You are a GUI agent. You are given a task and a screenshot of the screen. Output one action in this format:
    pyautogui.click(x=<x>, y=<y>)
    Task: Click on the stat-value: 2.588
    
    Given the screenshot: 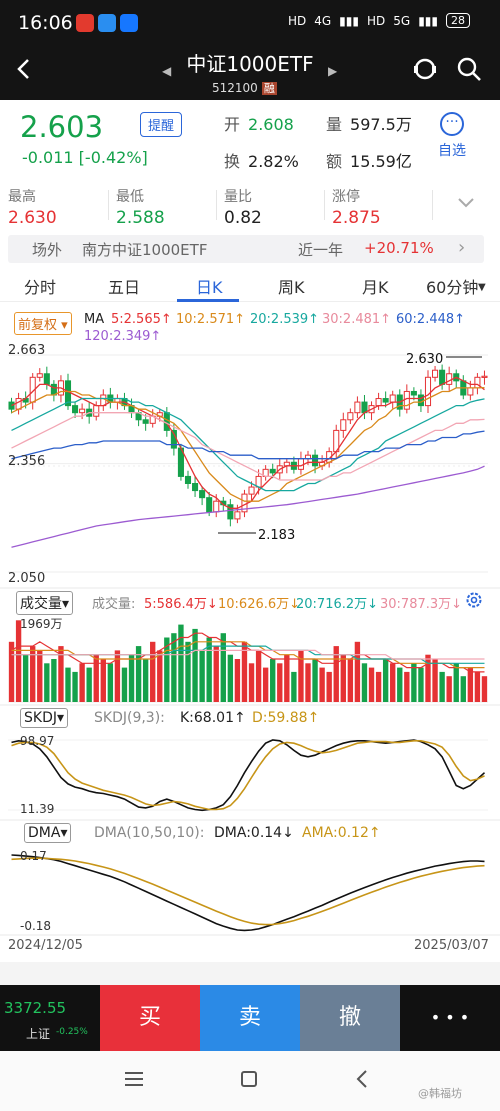 What is the action you would take?
    pyautogui.click(x=140, y=218)
    